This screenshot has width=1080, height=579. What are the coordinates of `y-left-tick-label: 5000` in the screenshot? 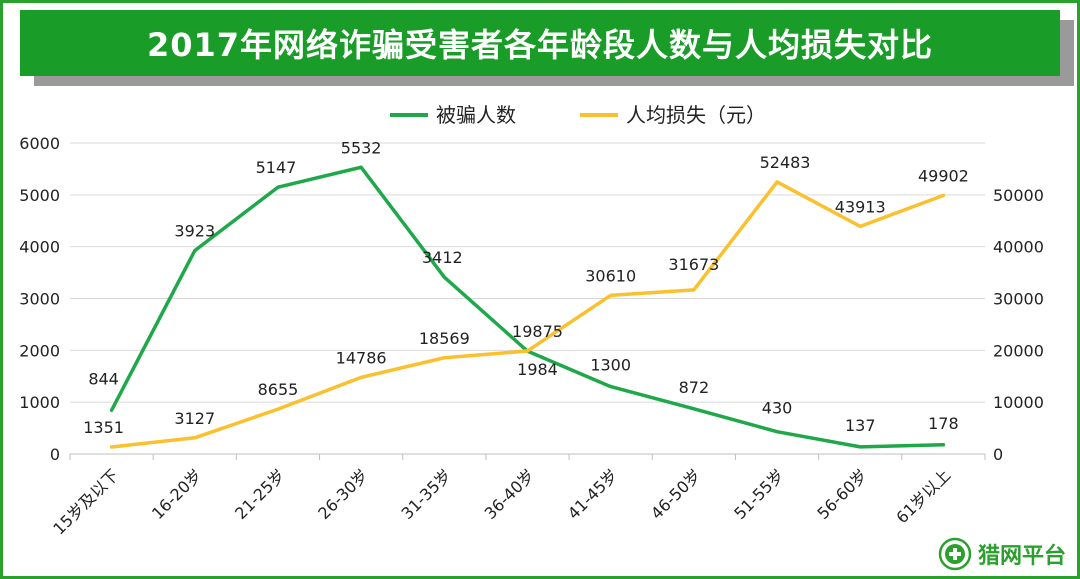 It's located at (39, 195).